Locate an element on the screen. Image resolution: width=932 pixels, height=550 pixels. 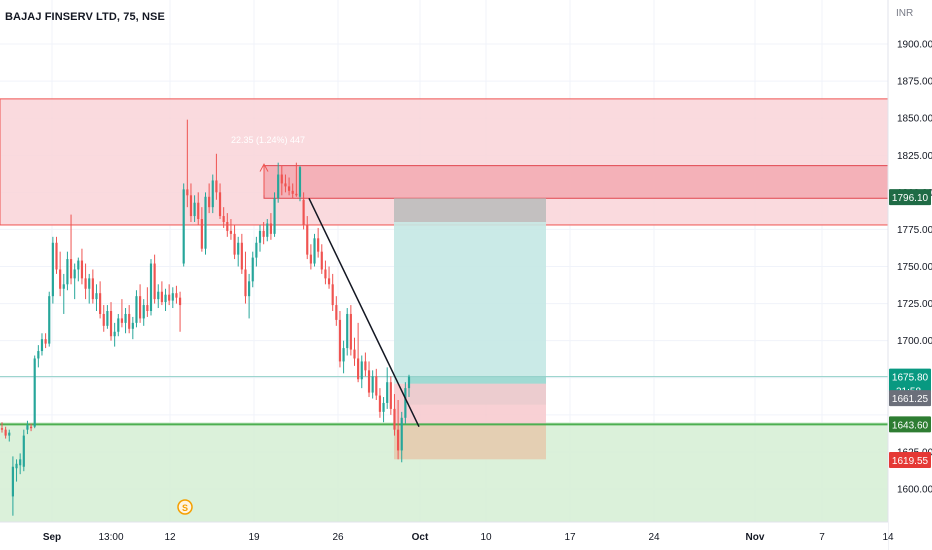
time-tick-label: 7 is located at coordinates (822, 537).